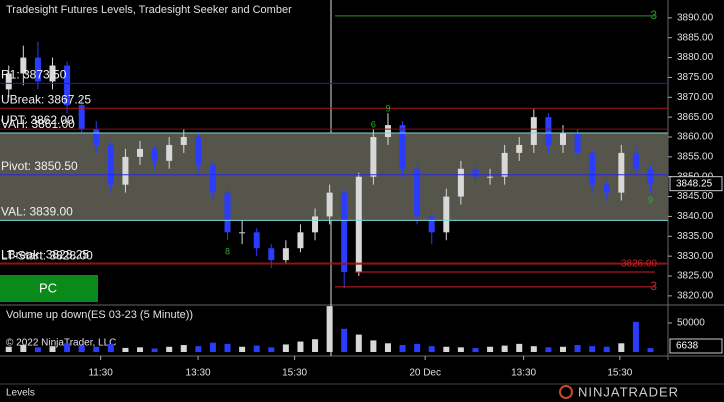 This screenshot has height=402, width=724. I want to click on last-price-box, so click(696, 184).